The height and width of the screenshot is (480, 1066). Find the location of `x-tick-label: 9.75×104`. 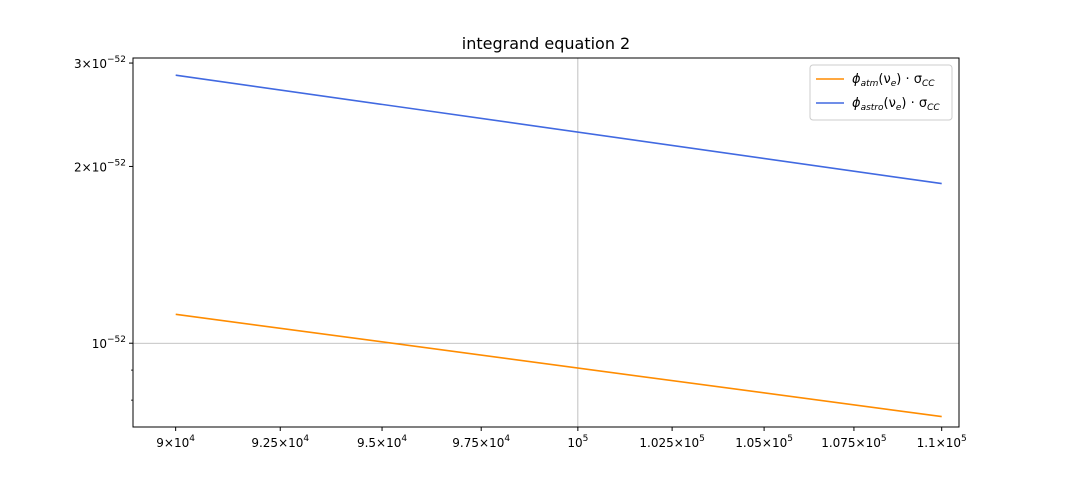

x-tick-label: 9.75×104 is located at coordinates (481, 442).